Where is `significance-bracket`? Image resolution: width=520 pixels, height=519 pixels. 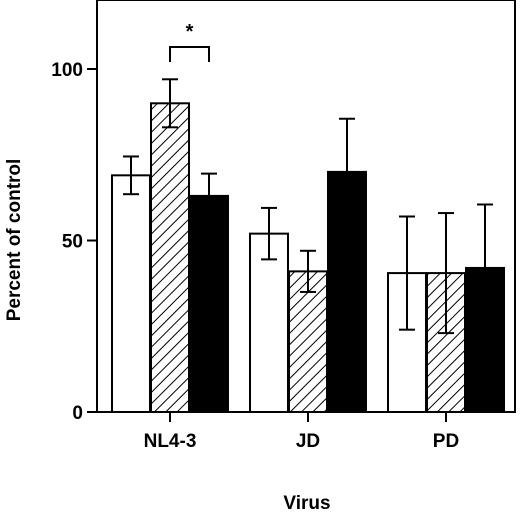
significance-bracket is located at coordinates (189, 54).